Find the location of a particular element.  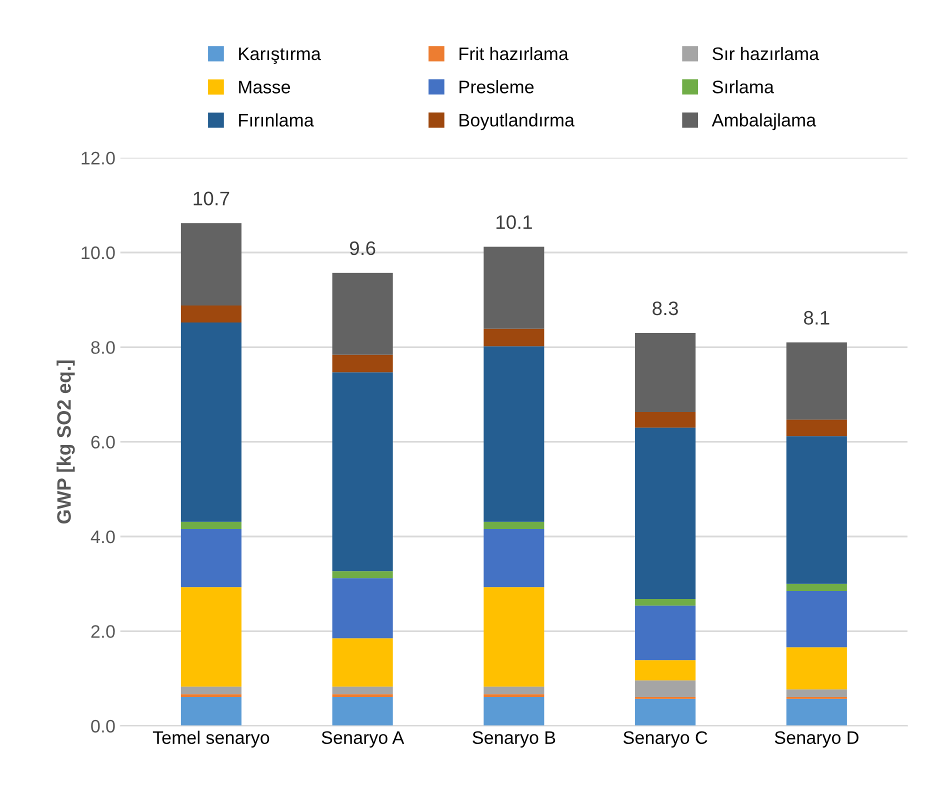

y-tick-label: 6.0 is located at coordinates (103, 442).